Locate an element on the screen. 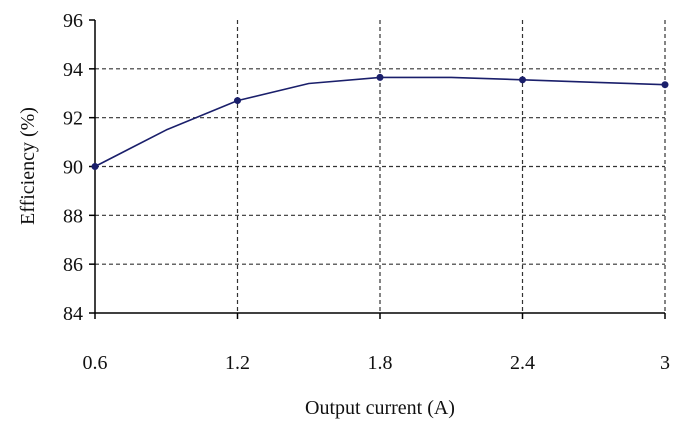 The width and height of the screenshot is (684, 426). y-tick-label: 92 is located at coordinates (73, 119).